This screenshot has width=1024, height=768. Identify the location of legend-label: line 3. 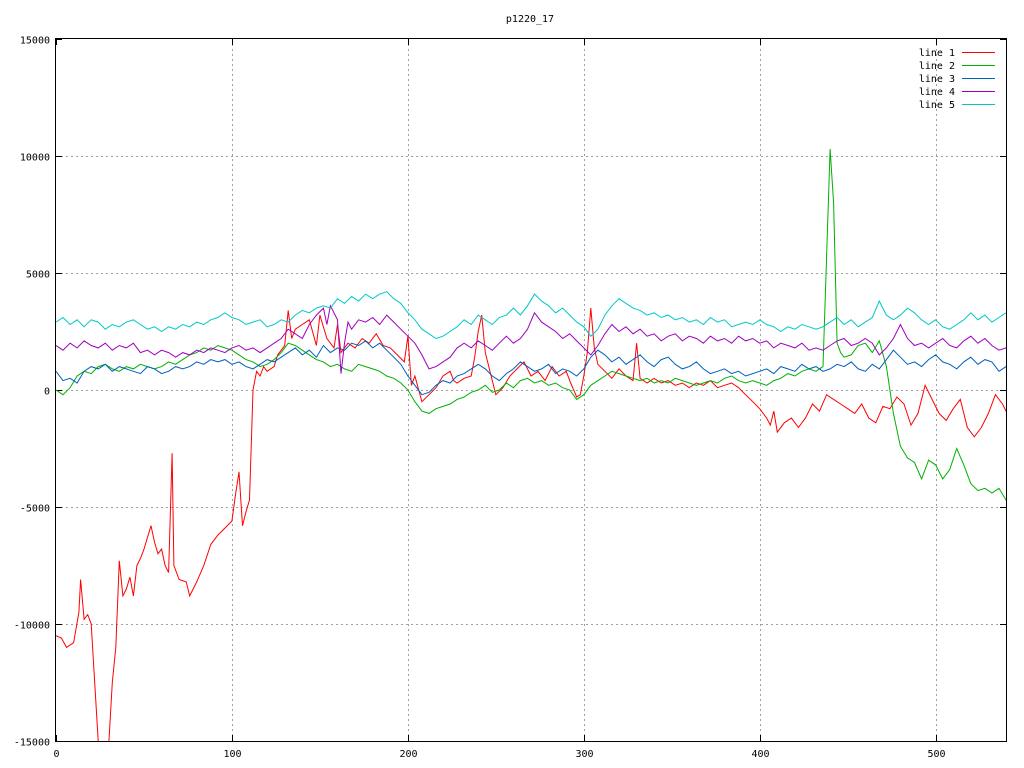
(937, 79).